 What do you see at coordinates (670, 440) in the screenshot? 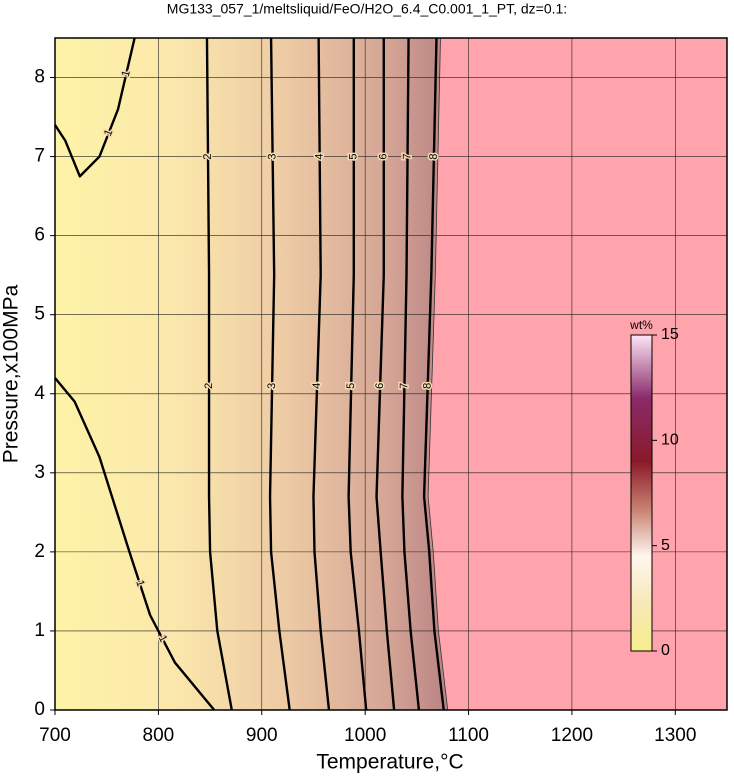
I see `colorbar-tick-label: 10` at bounding box center [670, 440].